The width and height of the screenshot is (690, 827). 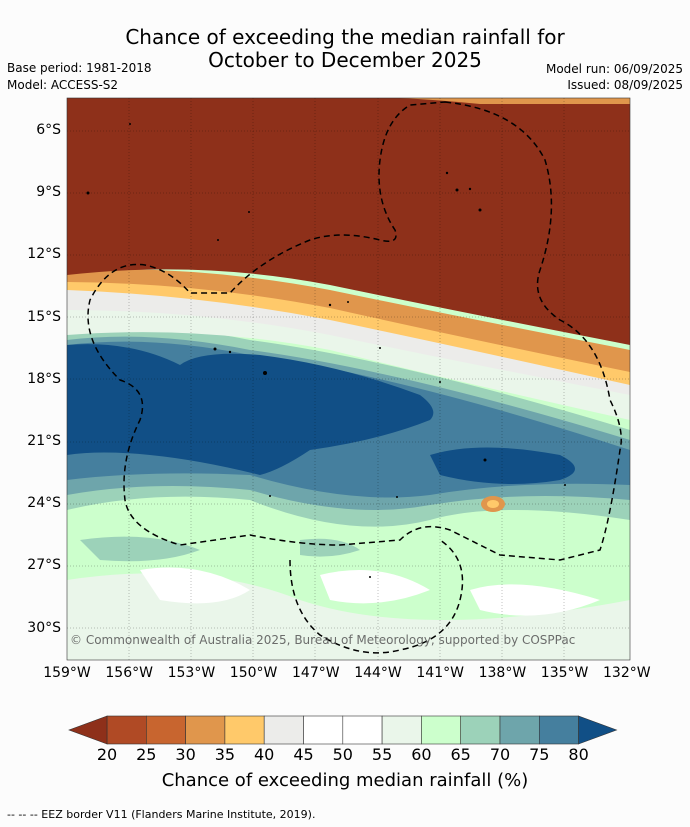 What do you see at coordinates (44, 627) in the screenshot?
I see `latitude-label: 30°S` at bounding box center [44, 627].